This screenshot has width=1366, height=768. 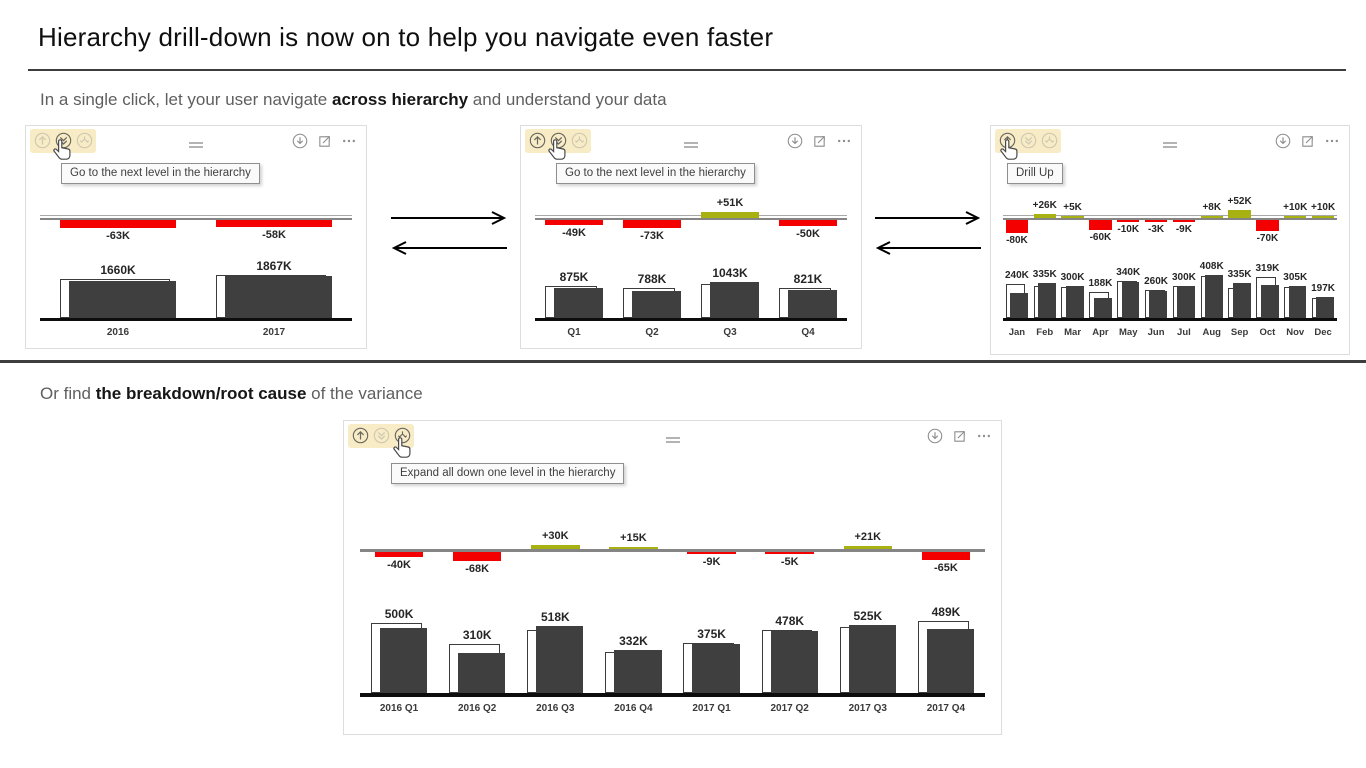 I want to click on value-label: 260K, so click(x=1156, y=281).